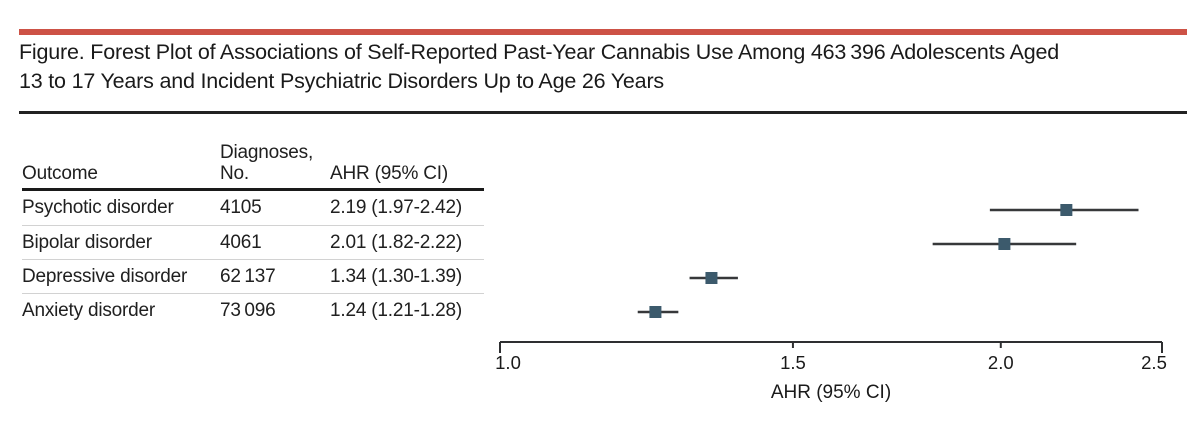 This screenshot has height=442, width=1200. I want to click on outcome-cell: Depressive disorder, so click(105, 276).